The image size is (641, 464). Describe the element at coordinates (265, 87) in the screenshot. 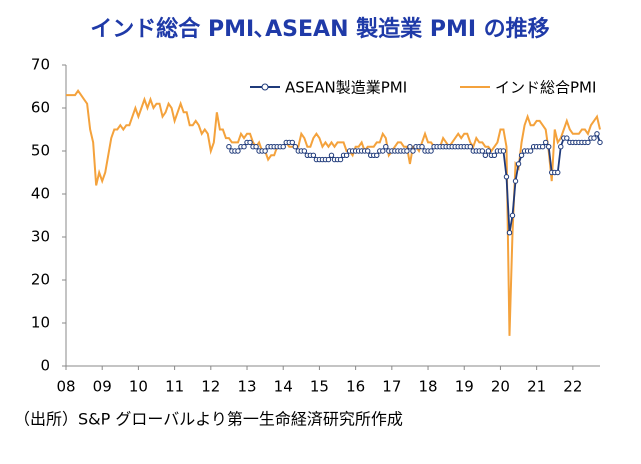

I see `legend-marker` at that location.